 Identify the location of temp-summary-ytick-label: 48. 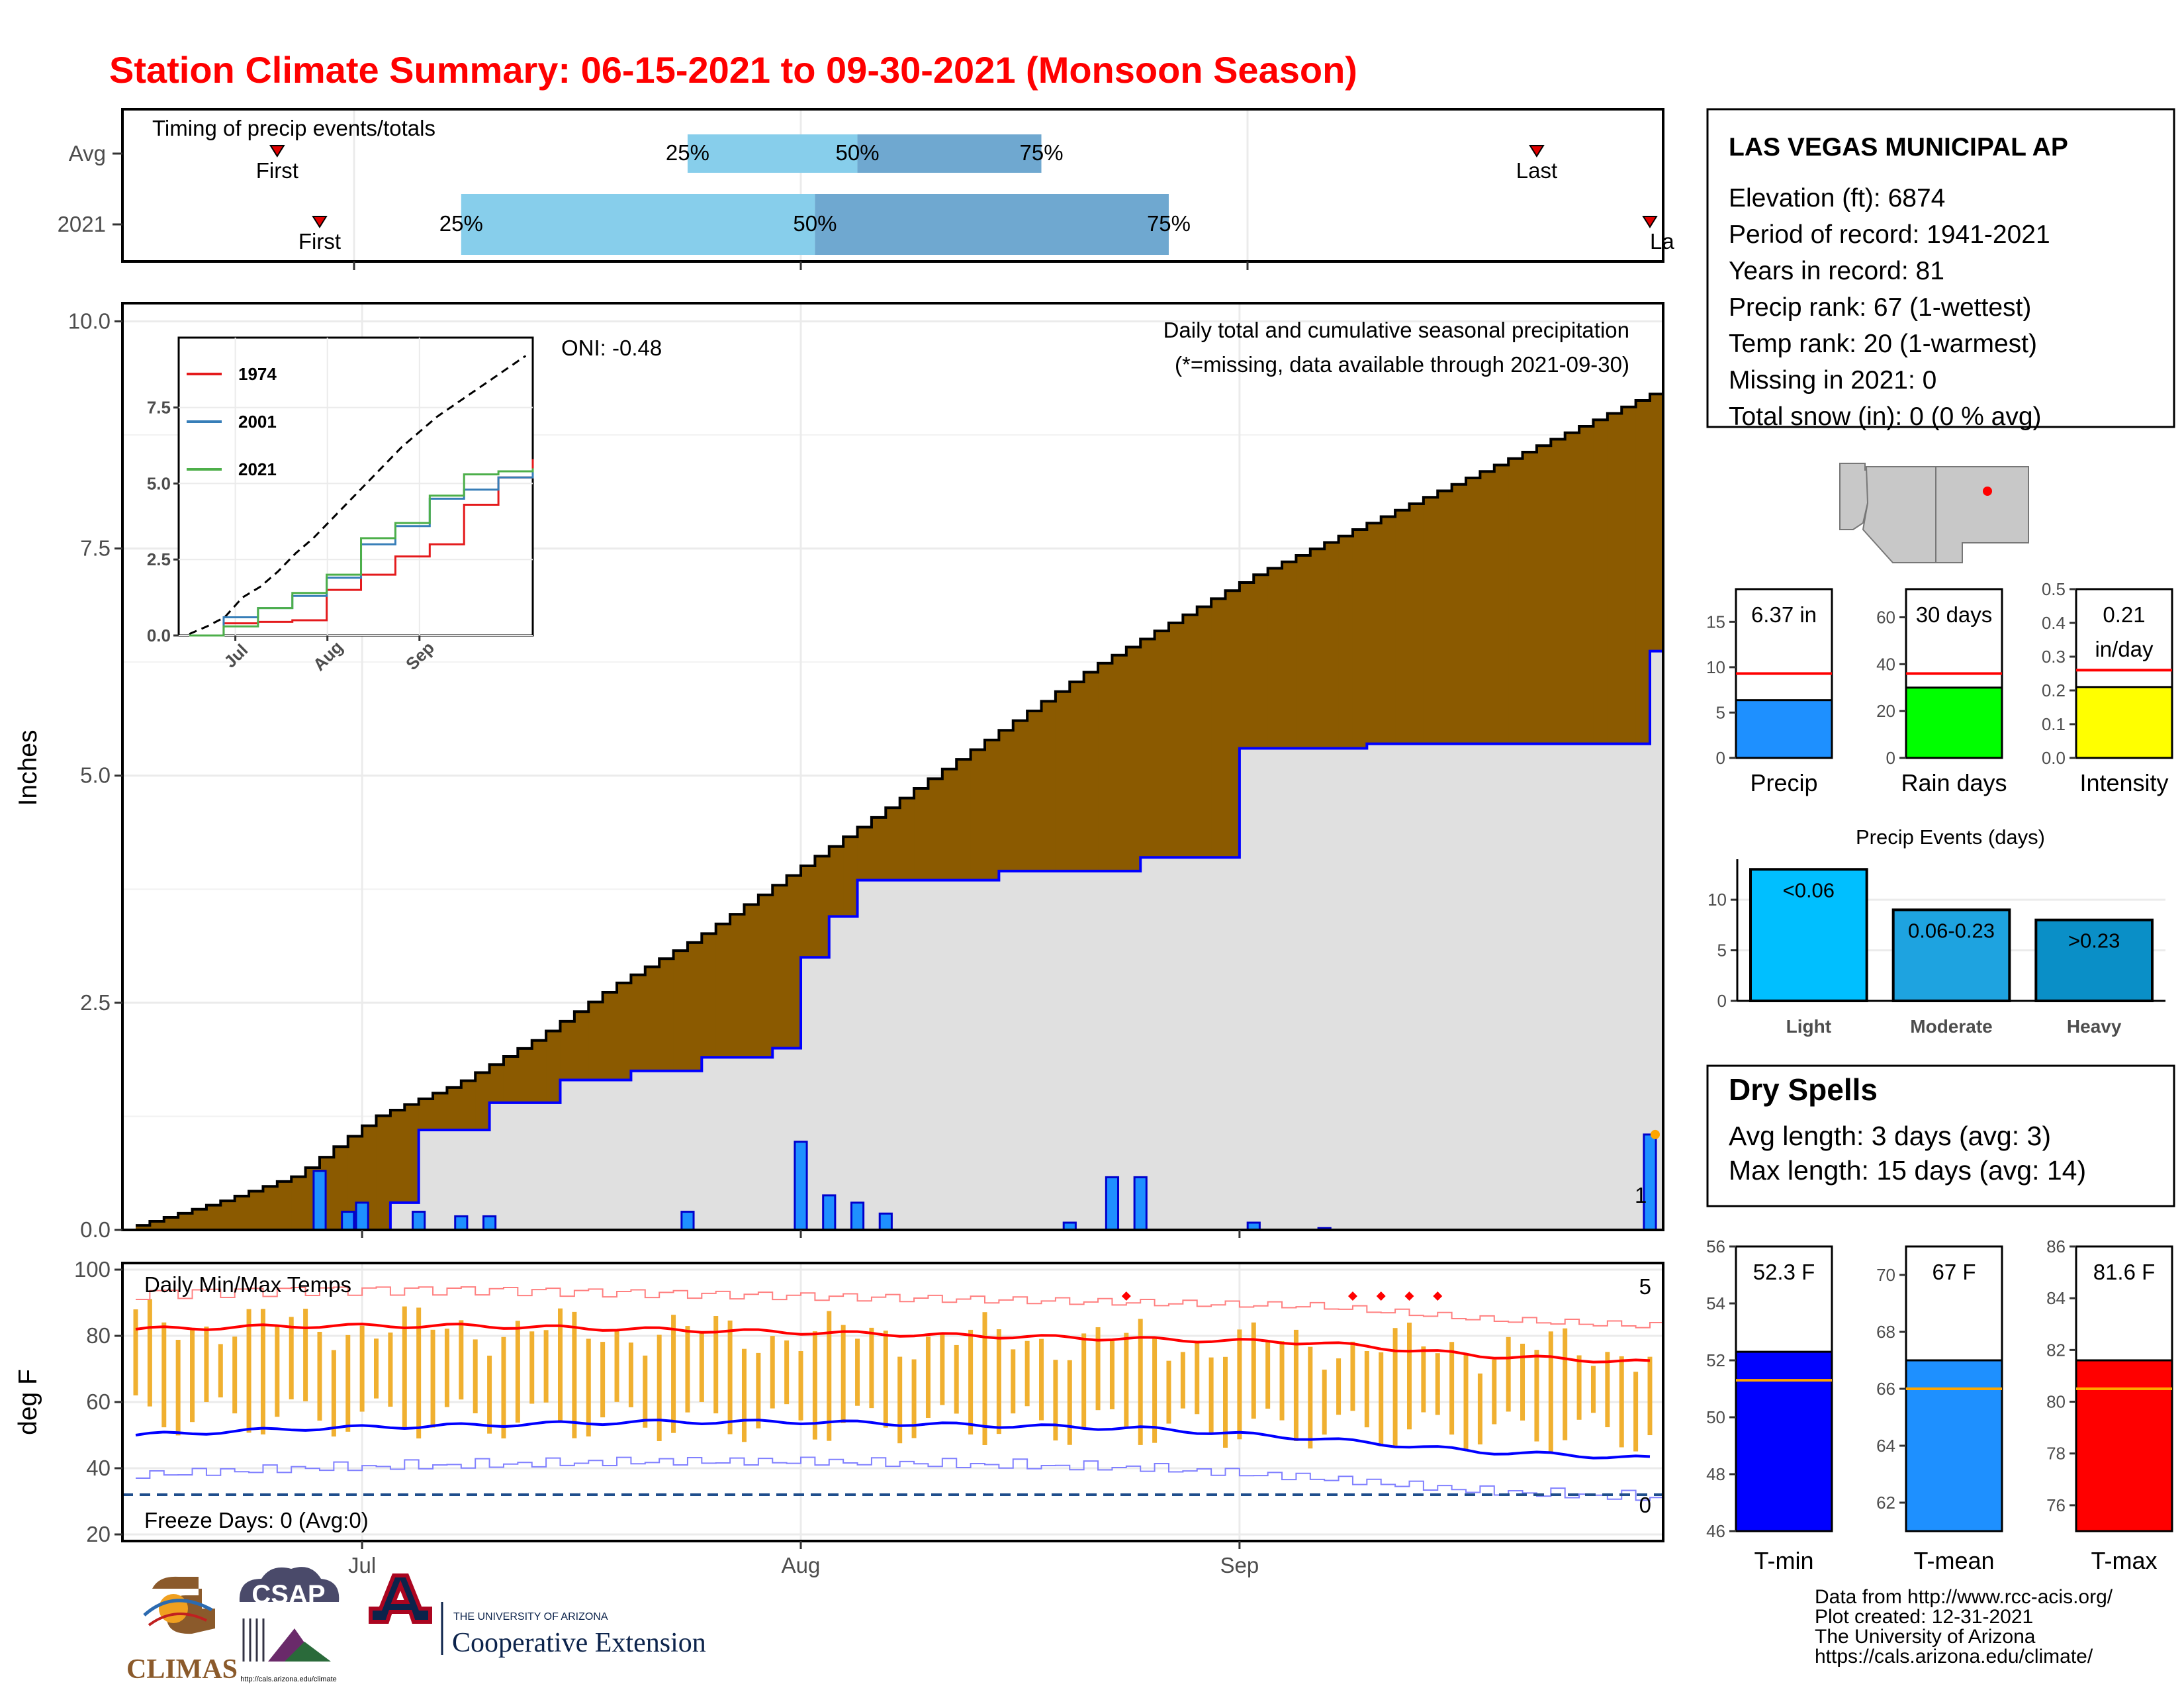
(1715, 1474).